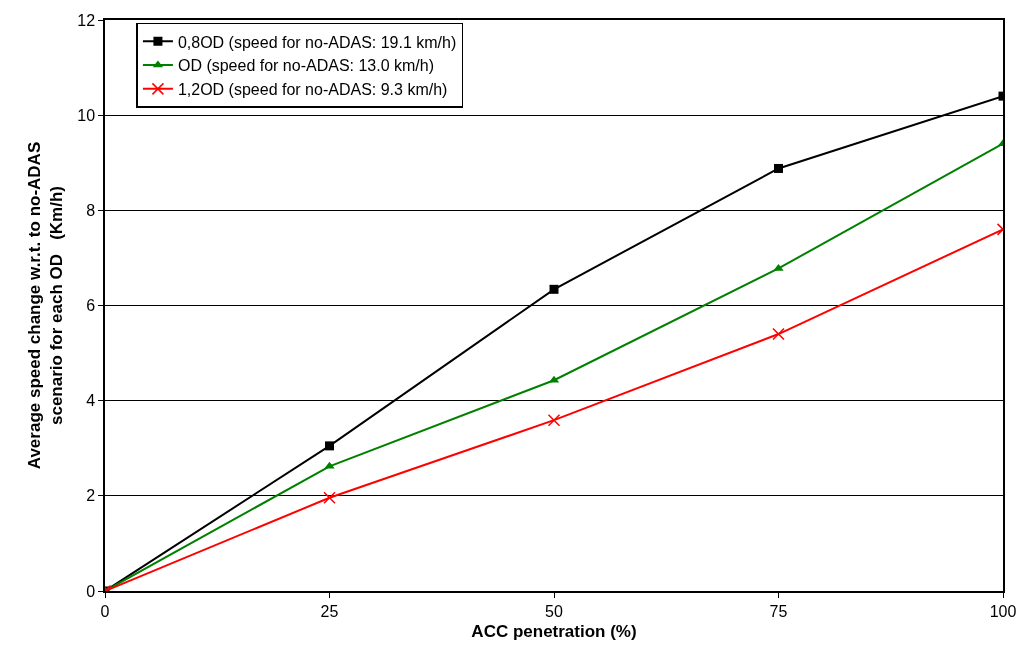 The image size is (1019, 659). What do you see at coordinates (306, 66) in the screenshot?
I see `legend-label: OD (speed for no-ADAS: 13.0 km/h)` at bounding box center [306, 66].